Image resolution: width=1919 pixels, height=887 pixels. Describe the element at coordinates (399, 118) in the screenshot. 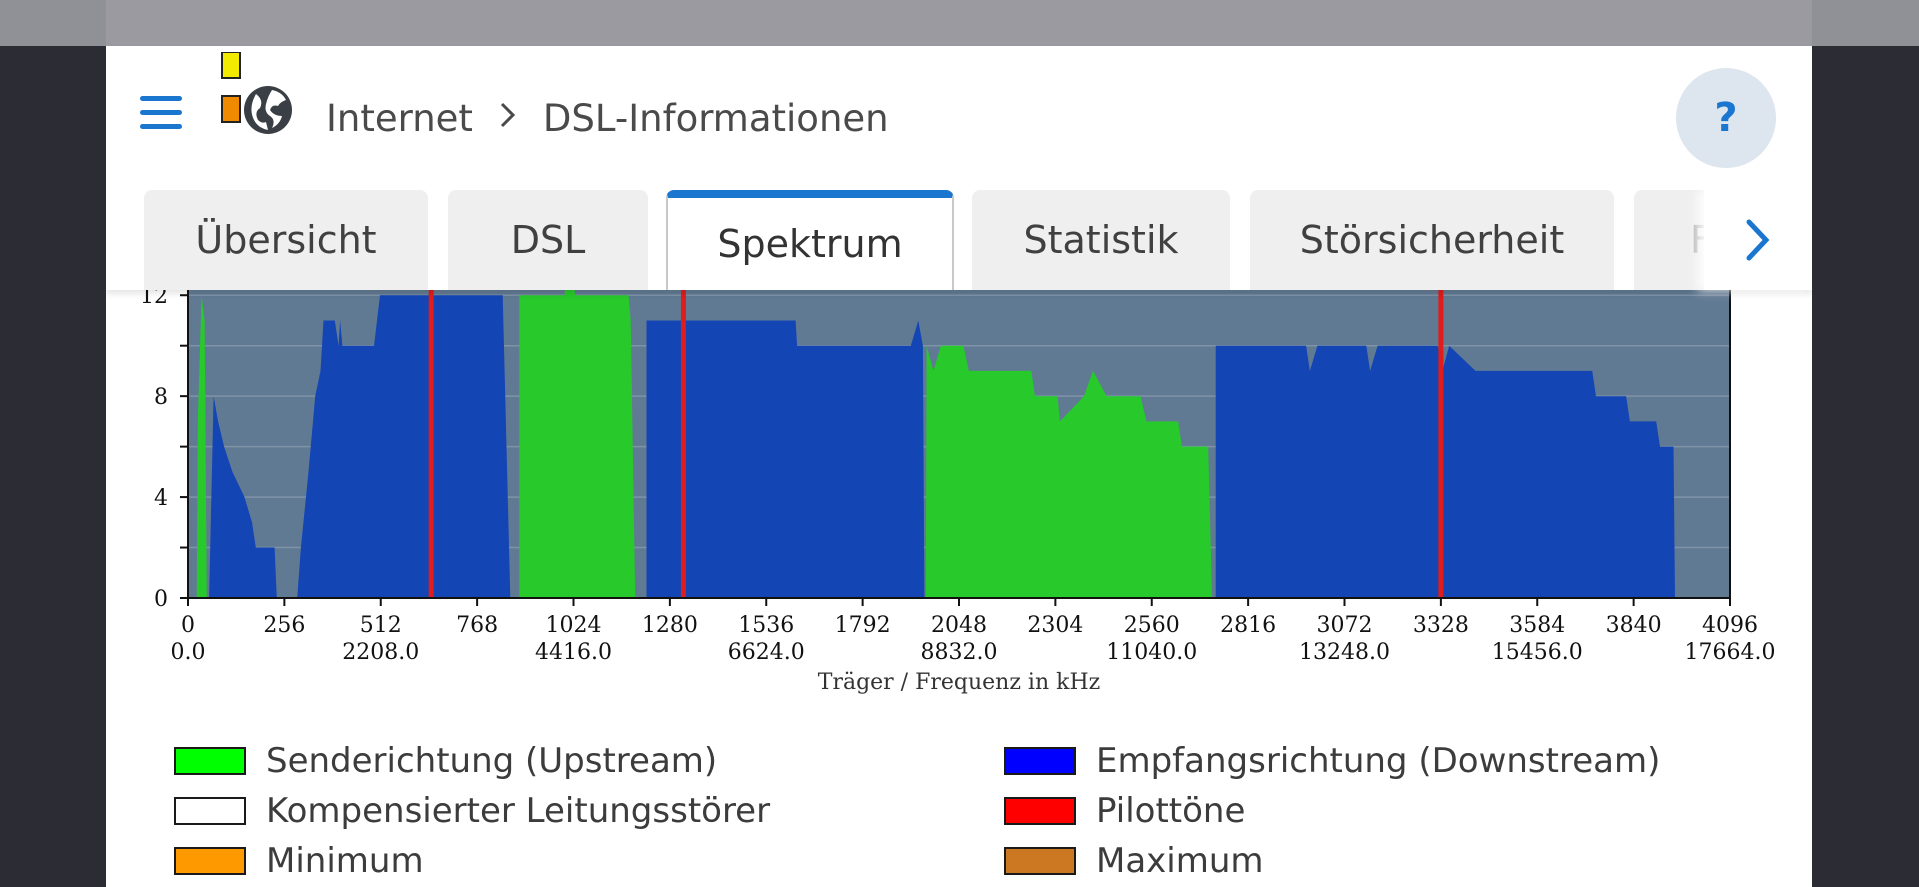

I see `breadcrumb-internet: Internet` at that location.